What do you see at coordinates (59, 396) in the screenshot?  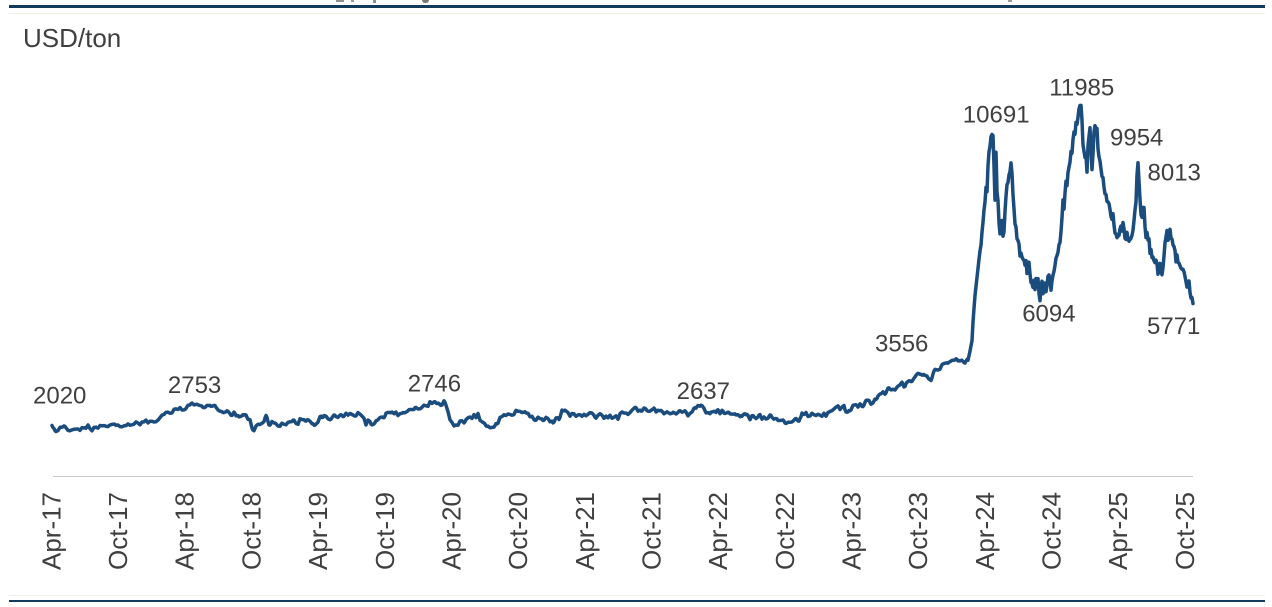 I see `svg-text: 2020` at bounding box center [59, 396].